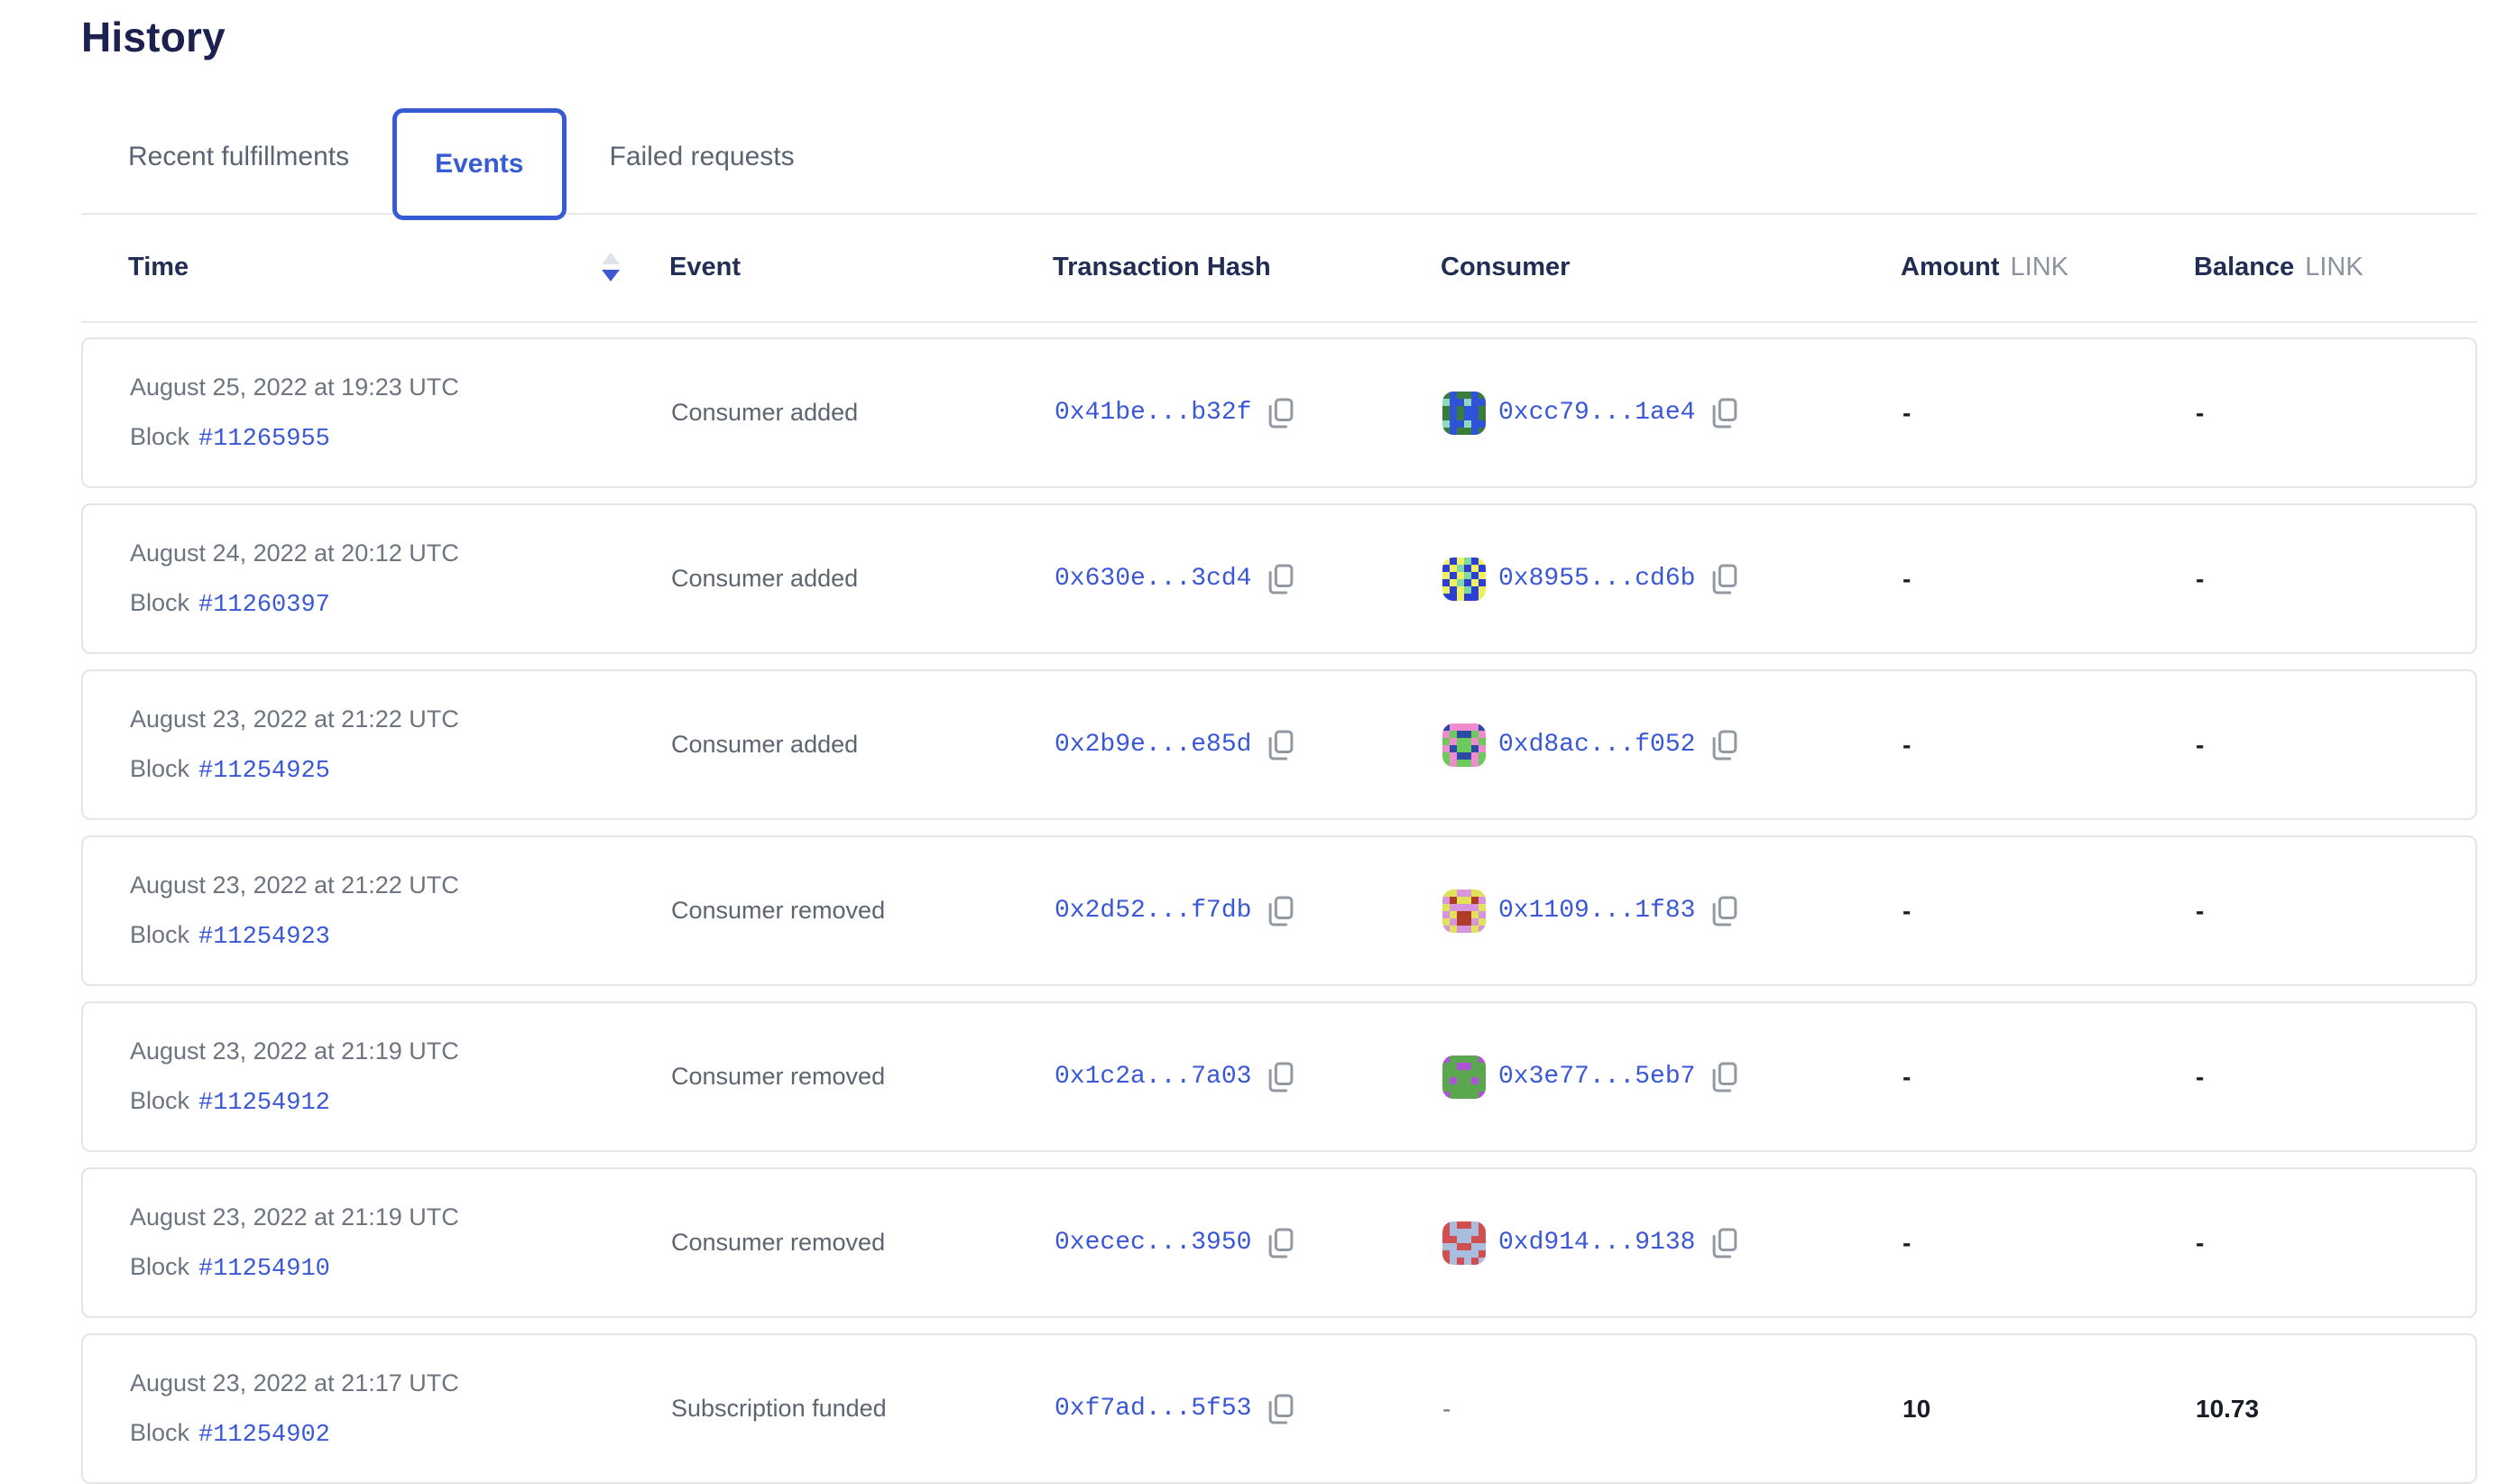 Image resolution: width=2506 pixels, height=1484 pixels. What do you see at coordinates (398, 267) in the screenshot?
I see `column-header-time: Time` at bounding box center [398, 267].